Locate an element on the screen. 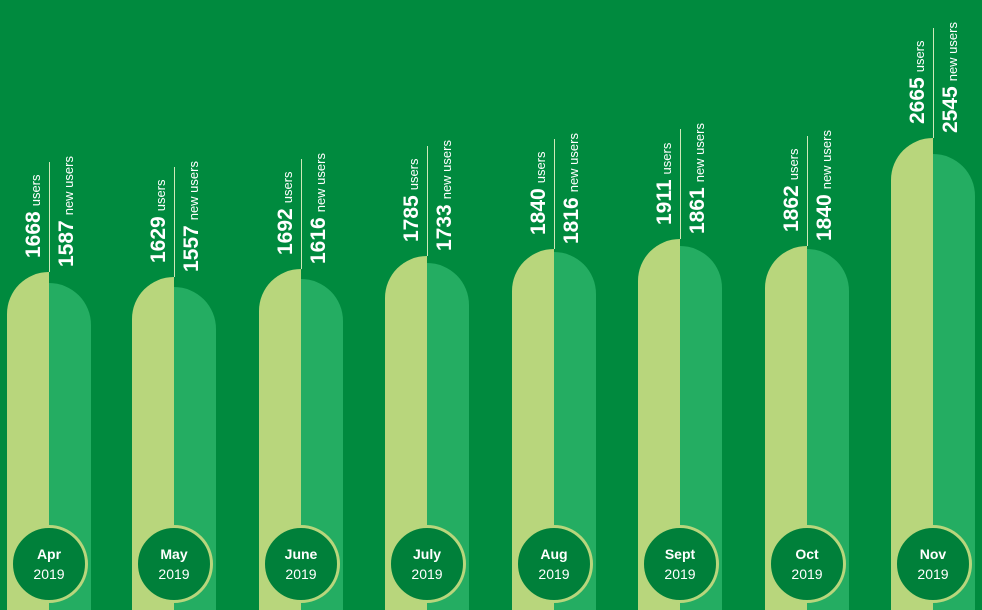  new-users-label-aug-unit: new users is located at coordinates (573, 162).